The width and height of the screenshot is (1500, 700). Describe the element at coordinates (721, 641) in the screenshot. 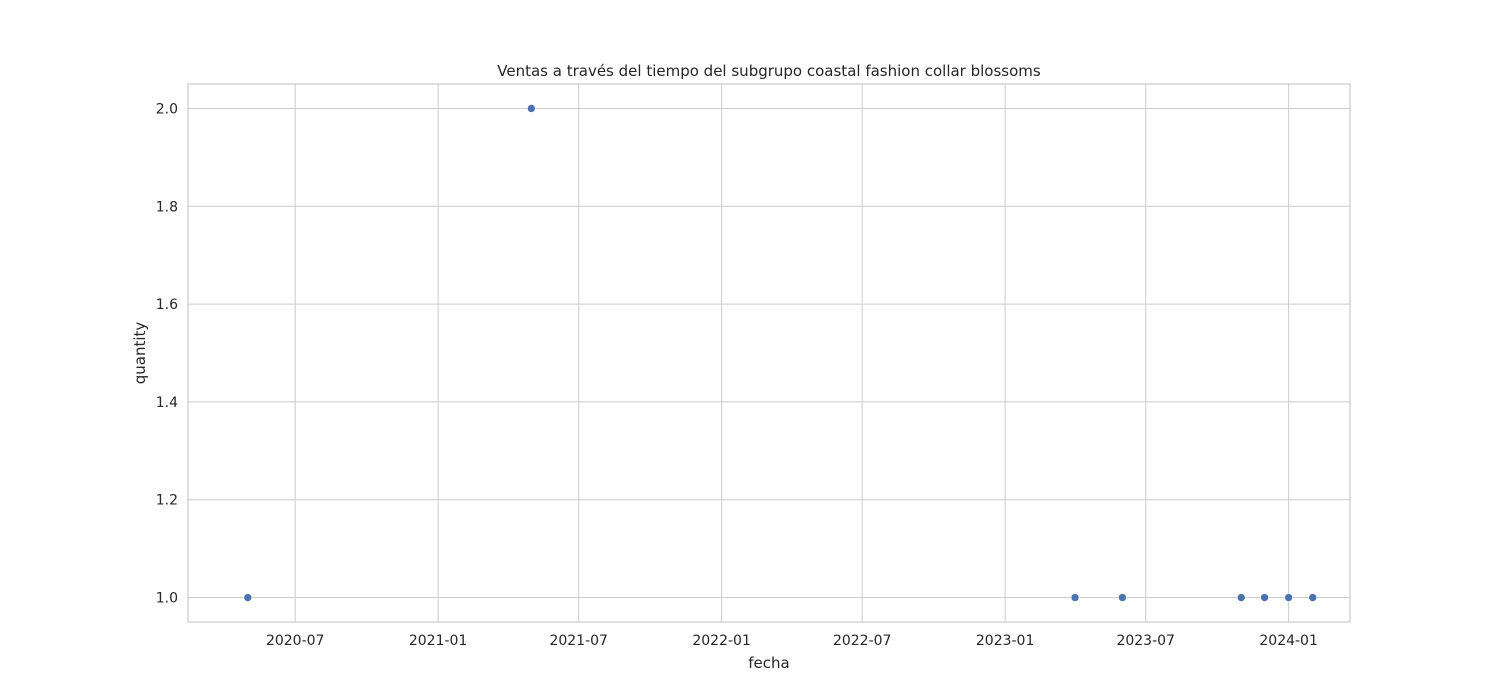

I see `x-tick-label: 2022-01` at that location.